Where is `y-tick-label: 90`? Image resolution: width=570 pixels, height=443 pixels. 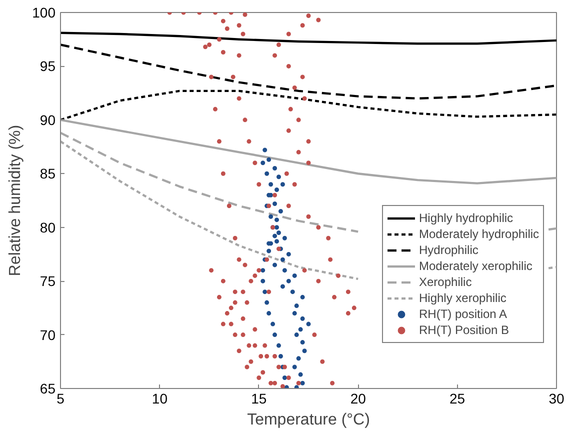 y-tick-label: 90 is located at coordinates (48, 120).